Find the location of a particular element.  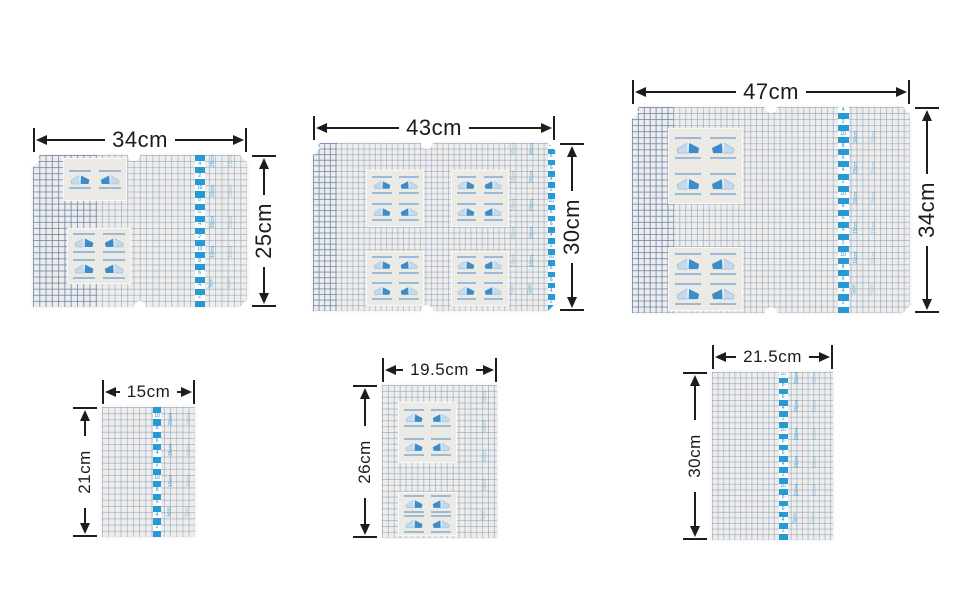

dimension-arrow-left is located at coordinates (70, 140).